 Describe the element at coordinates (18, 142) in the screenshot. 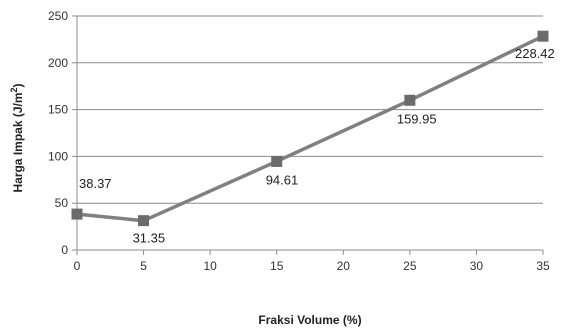

I see `y-axis-title-main: Harga Impak (J/m` at that location.